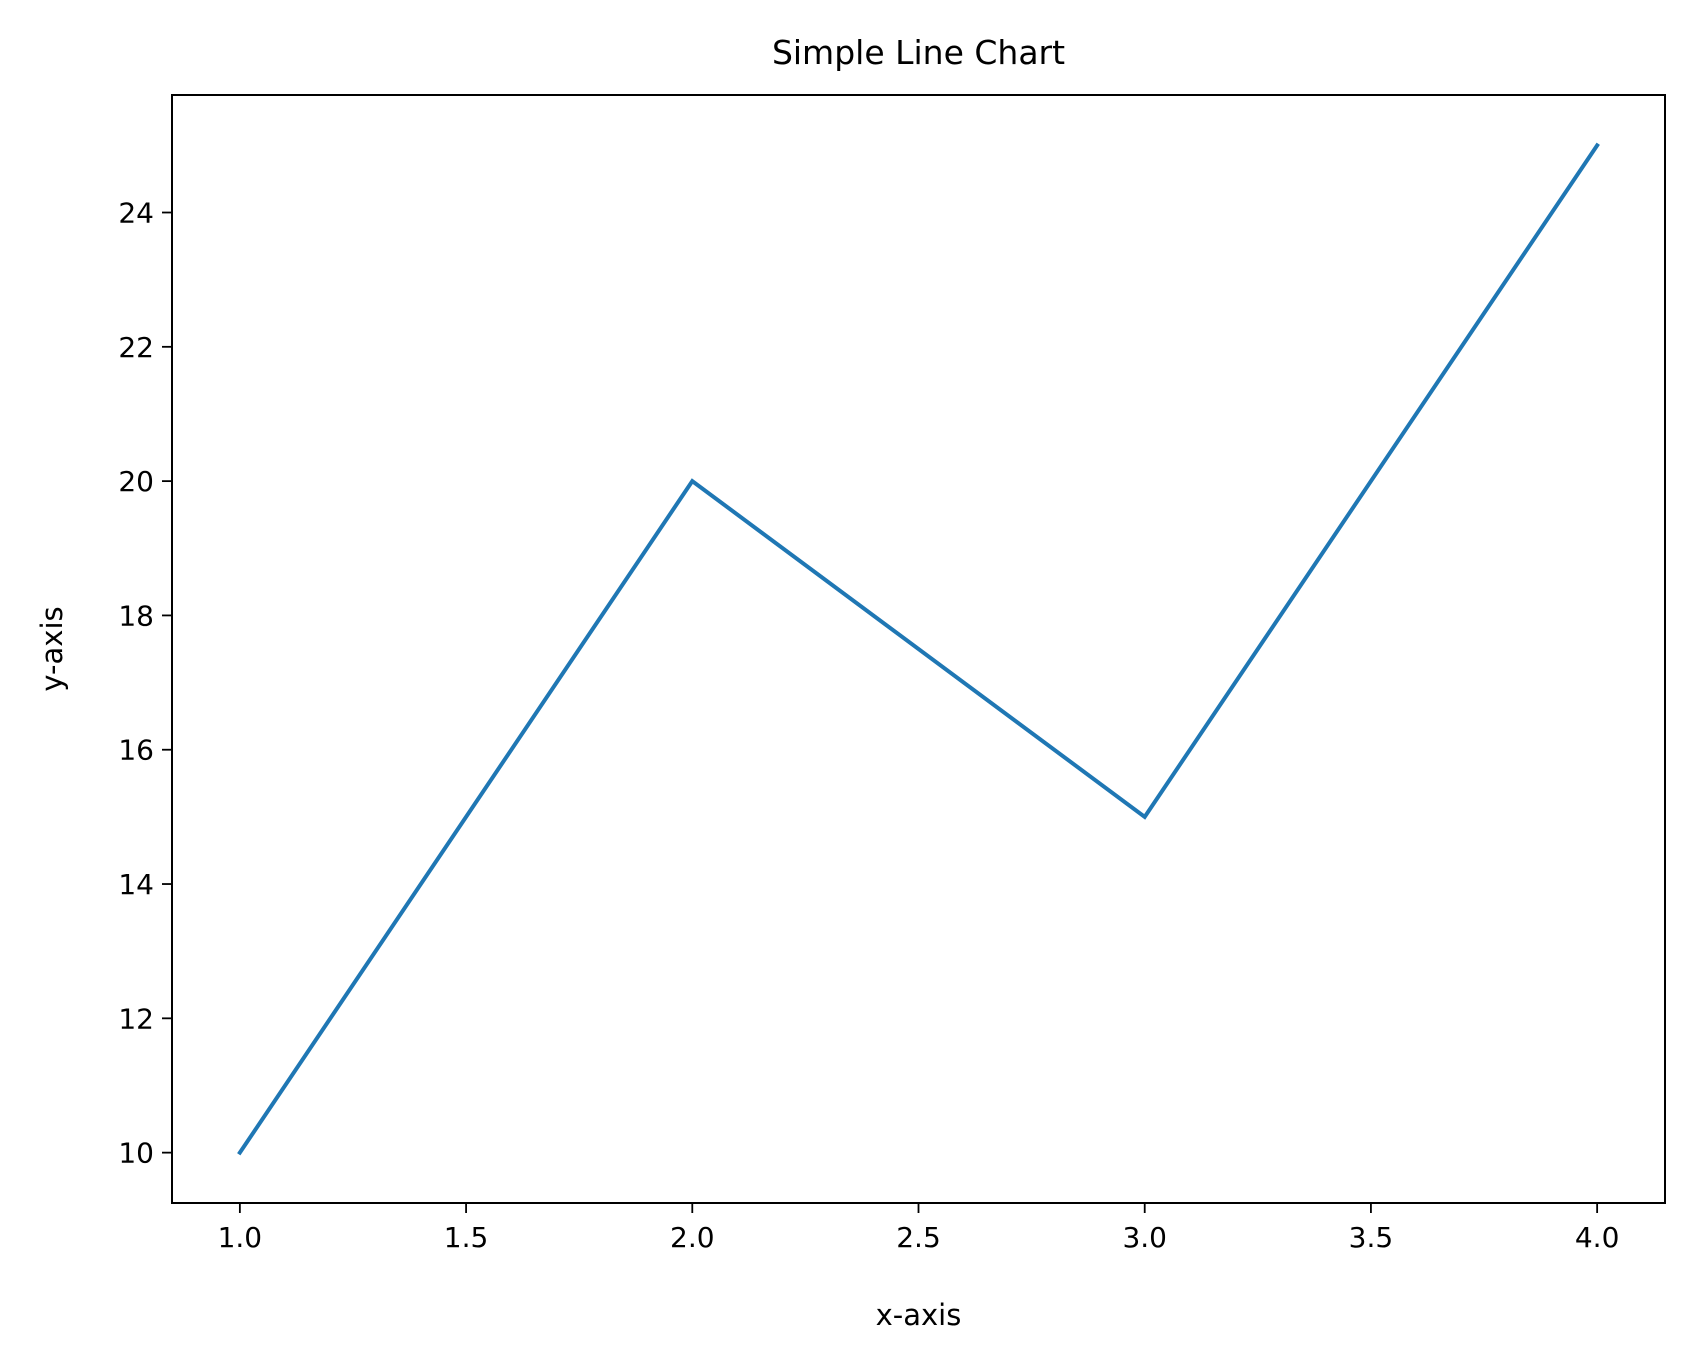 This screenshot has height=1361, width=1688. Describe the element at coordinates (918, 52) in the screenshot. I see `chart-title: Simple Line Chart` at that location.